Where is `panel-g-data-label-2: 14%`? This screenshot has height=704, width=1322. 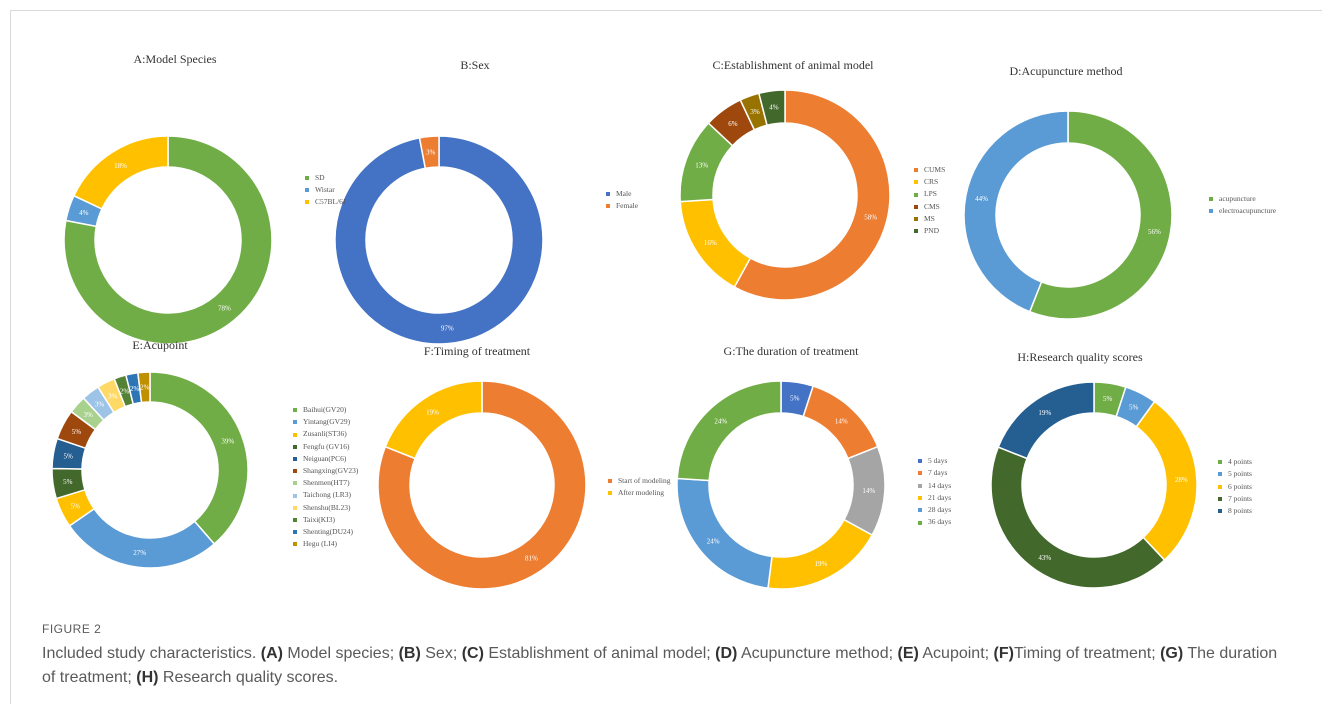 panel-g-data-label-2: 14% is located at coordinates (841, 421).